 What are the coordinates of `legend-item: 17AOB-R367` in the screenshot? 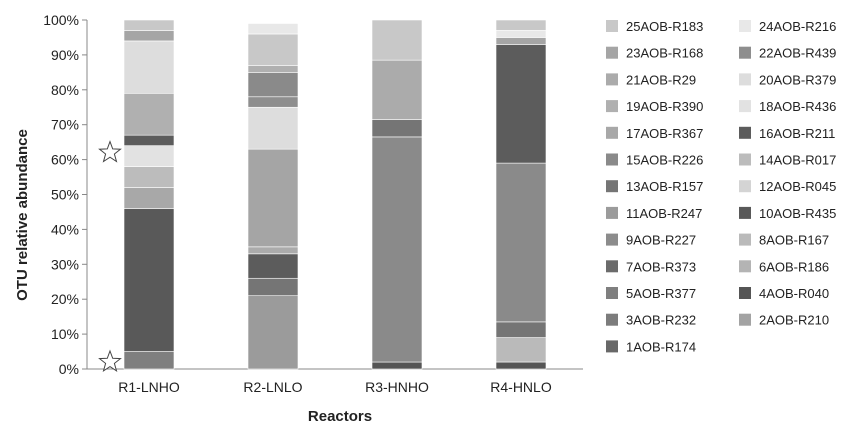 It's located at (654, 133).